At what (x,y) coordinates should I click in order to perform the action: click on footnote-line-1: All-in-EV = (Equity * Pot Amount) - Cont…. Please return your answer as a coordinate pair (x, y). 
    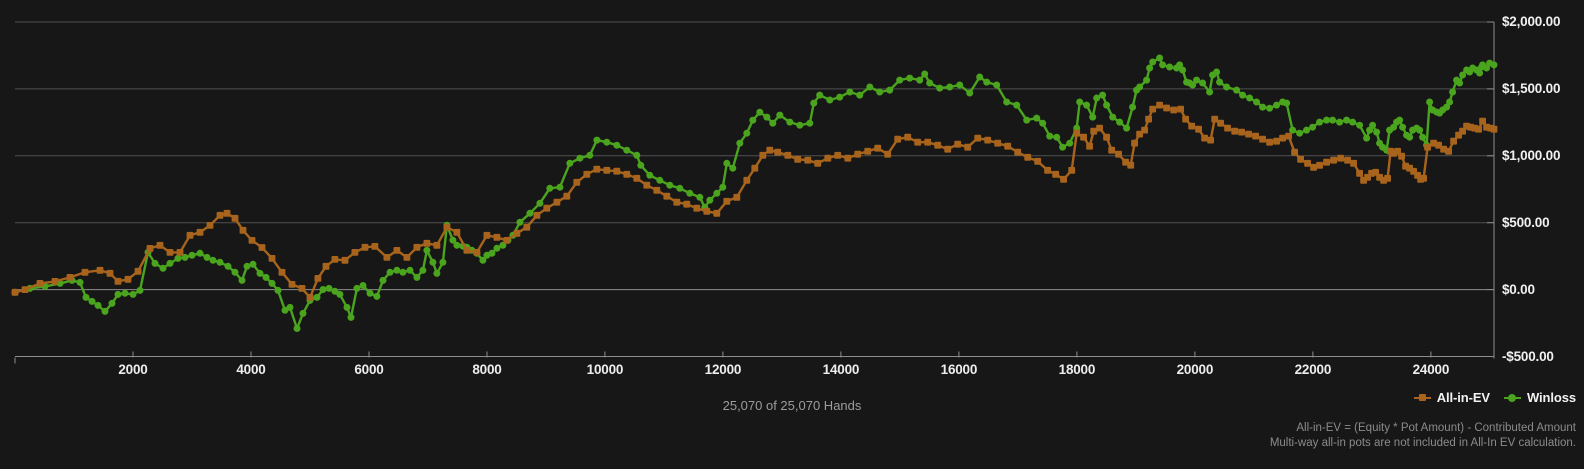
    Looking at the image, I should click on (1436, 428).